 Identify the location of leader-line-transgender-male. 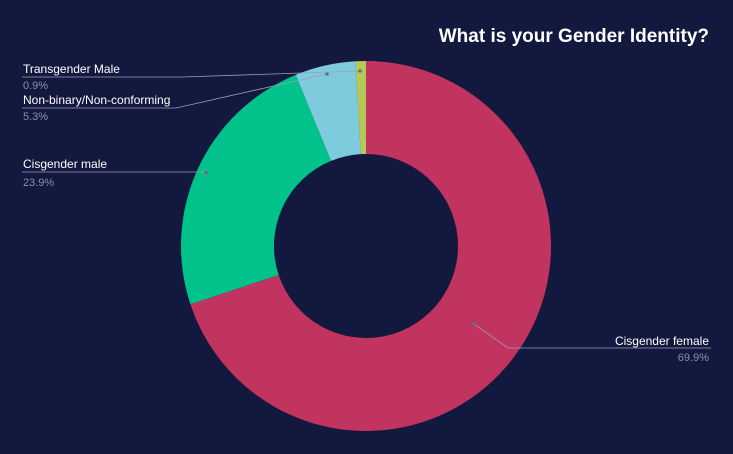
(191, 74).